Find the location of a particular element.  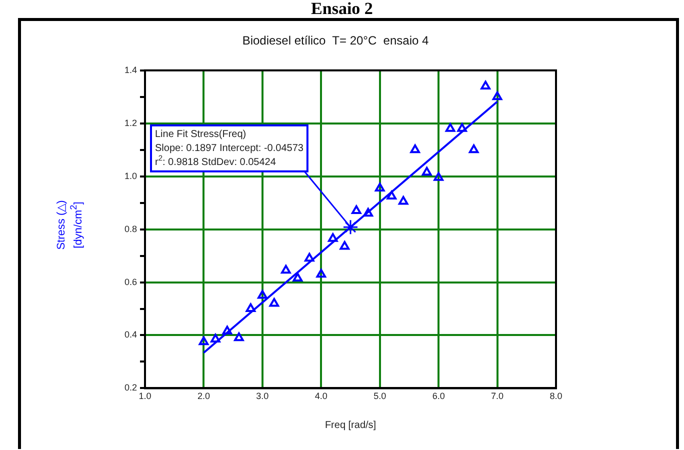

y-tick-label: 0.4 is located at coordinates (130, 335).